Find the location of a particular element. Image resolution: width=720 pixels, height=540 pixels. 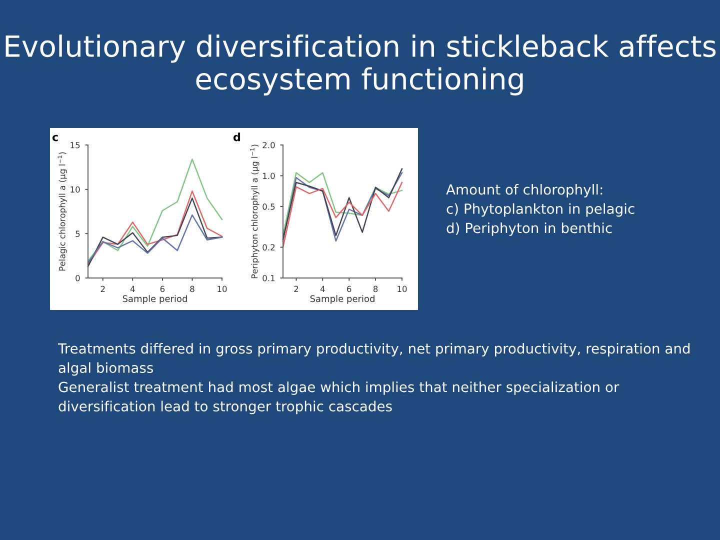

y-axis-title: Periphyton chlorophyll a (μg l$^{−1}$) is located at coordinates (255, 211).